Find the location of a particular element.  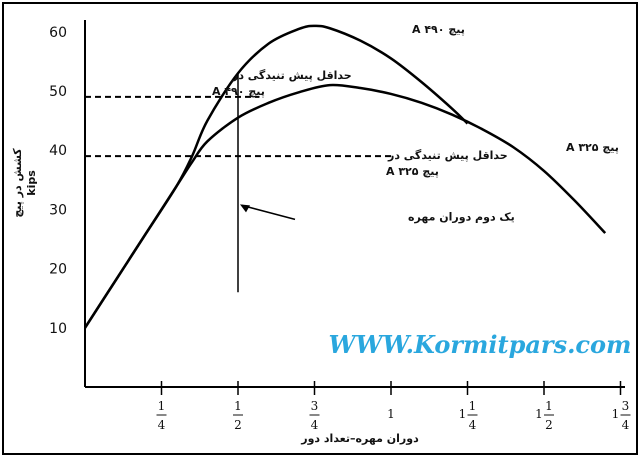

y-axis-label-line2: kips is located at coordinates (31, 183).